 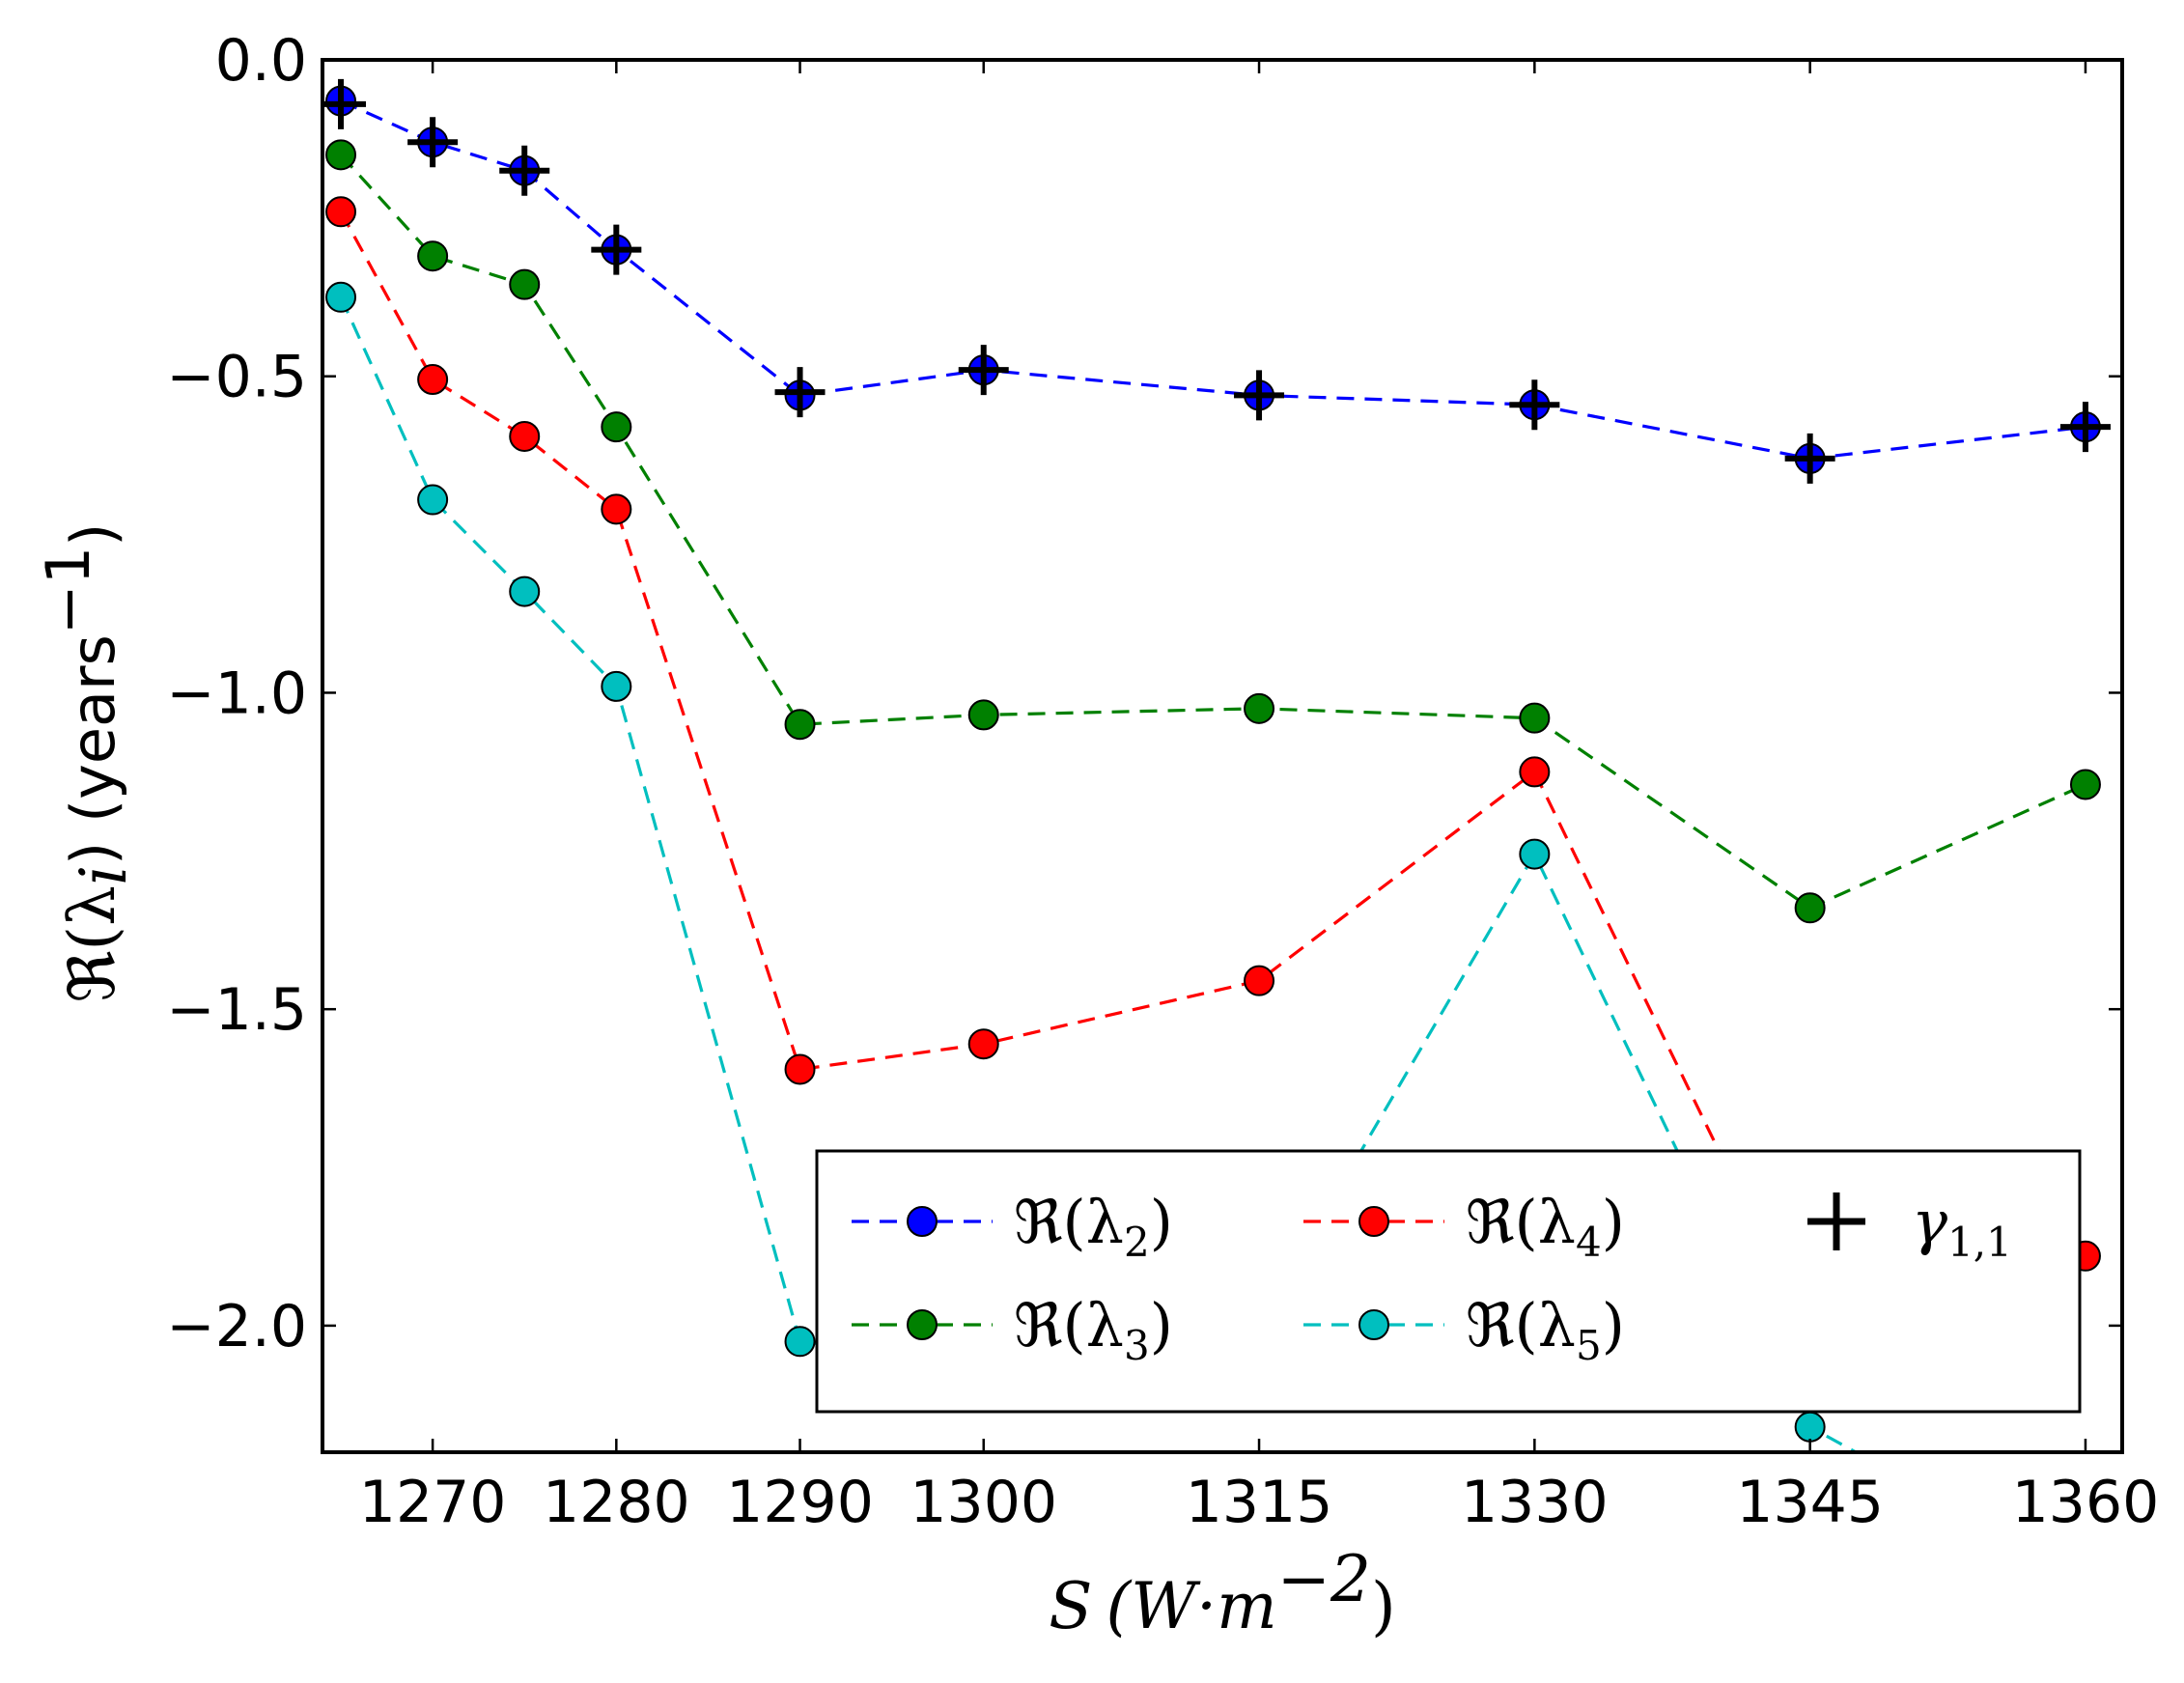 What do you see at coordinates (87, 763) in the screenshot?
I see `y-axis-label: ℜ(λi) (years−1)` at bounding box center [87, 763].